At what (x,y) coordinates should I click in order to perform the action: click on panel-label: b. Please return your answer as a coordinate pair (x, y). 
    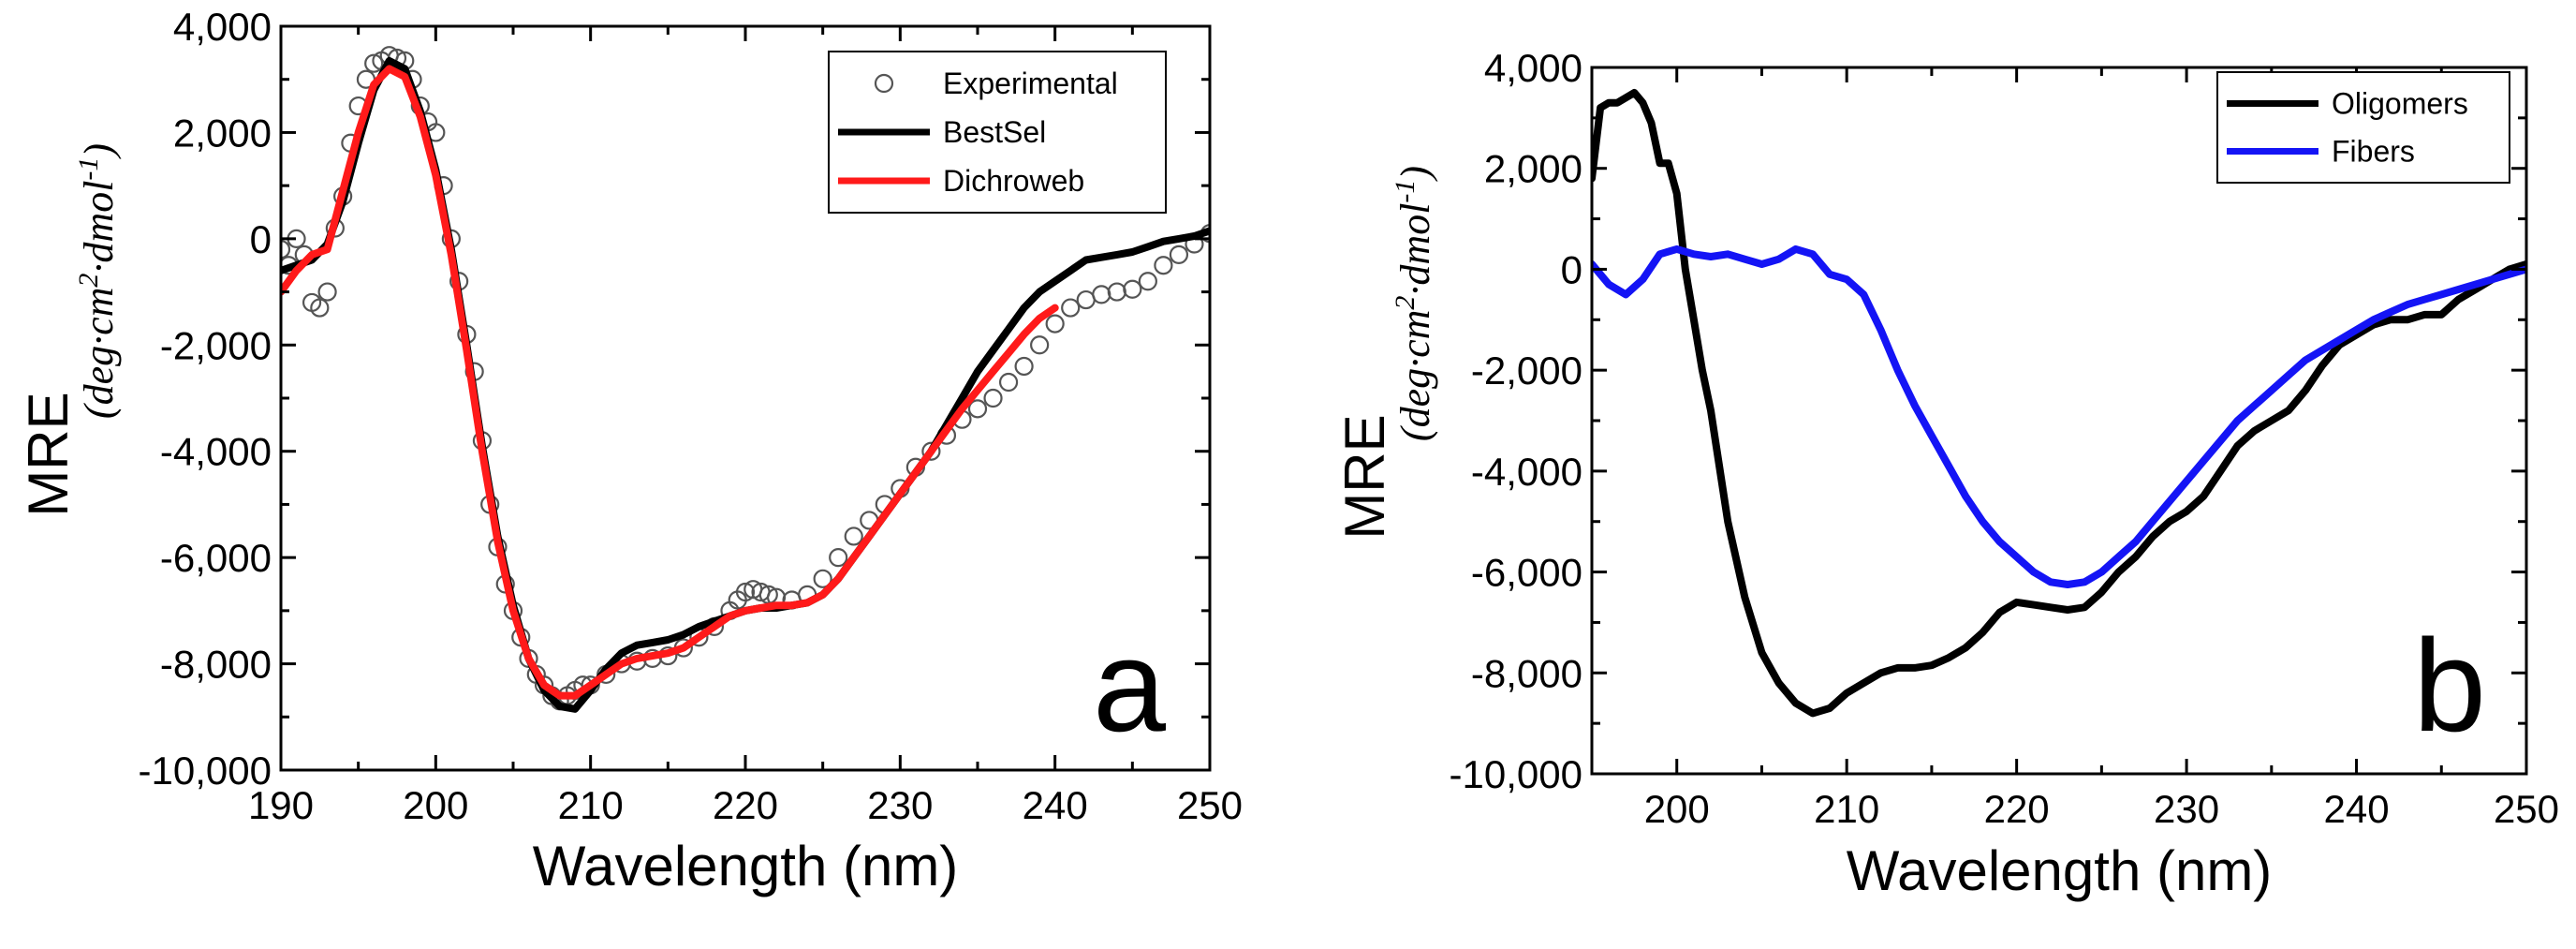
    Looking at the image, I should click on (2449, 685).